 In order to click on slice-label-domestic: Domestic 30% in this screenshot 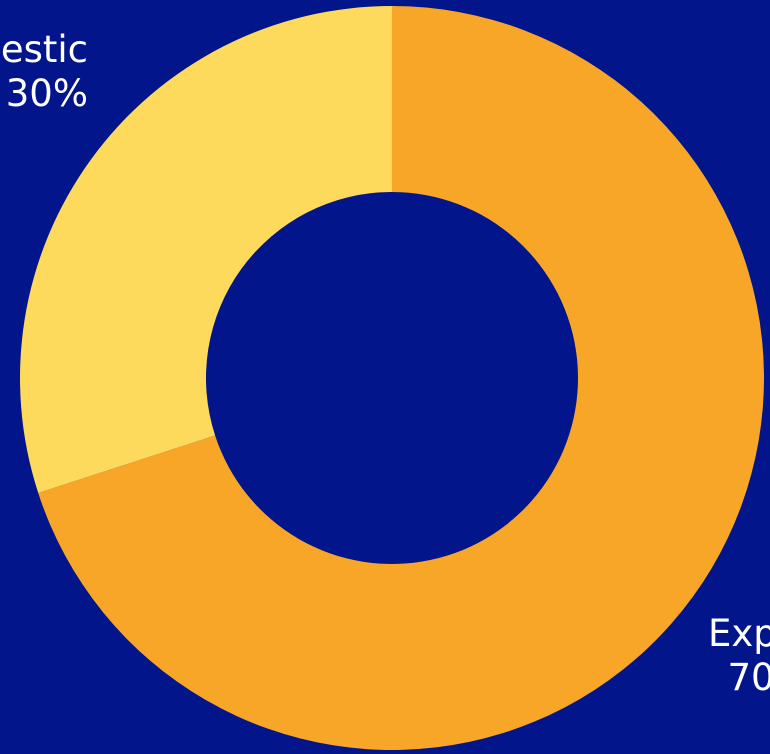, I will do `click(44, 72)`.